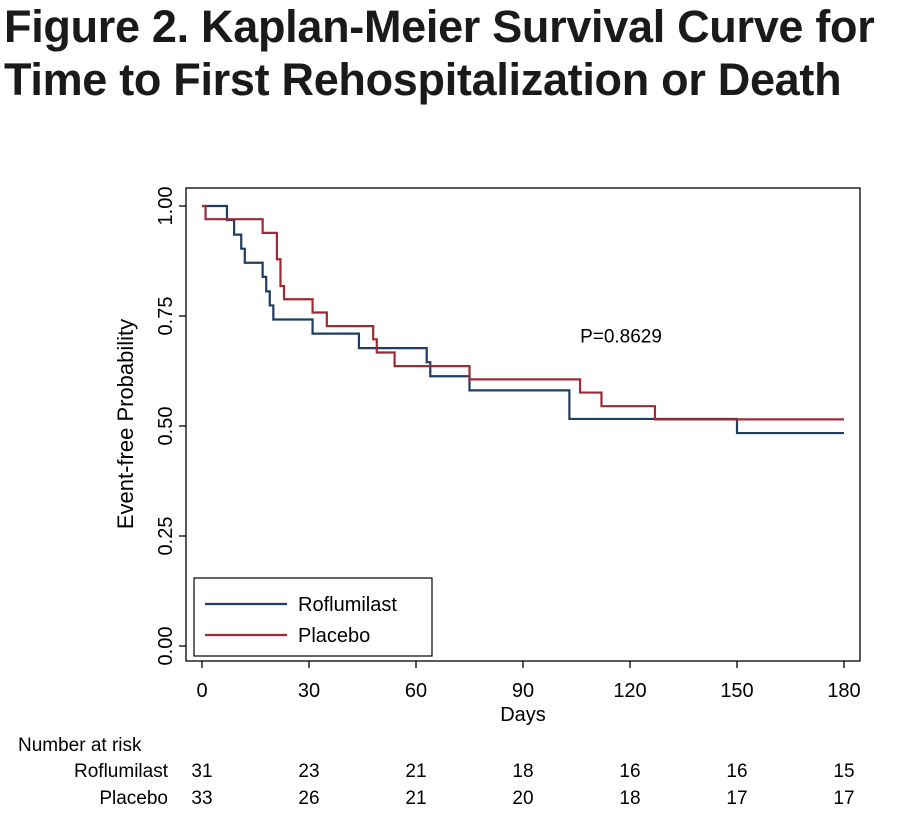 This screenshot has width=900, height=840. What do you see at coordinates (334, 636) in the screenshot?
I see `legend-label-placebo: Placebo` at bounding box center [334, 636].